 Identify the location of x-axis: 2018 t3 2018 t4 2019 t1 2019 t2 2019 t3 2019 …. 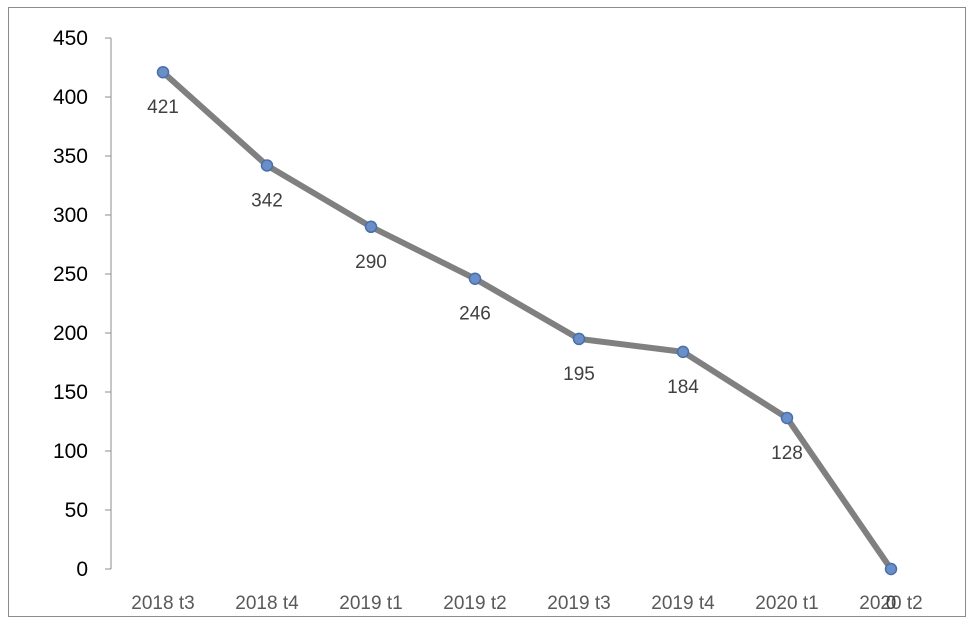
(526, 603).